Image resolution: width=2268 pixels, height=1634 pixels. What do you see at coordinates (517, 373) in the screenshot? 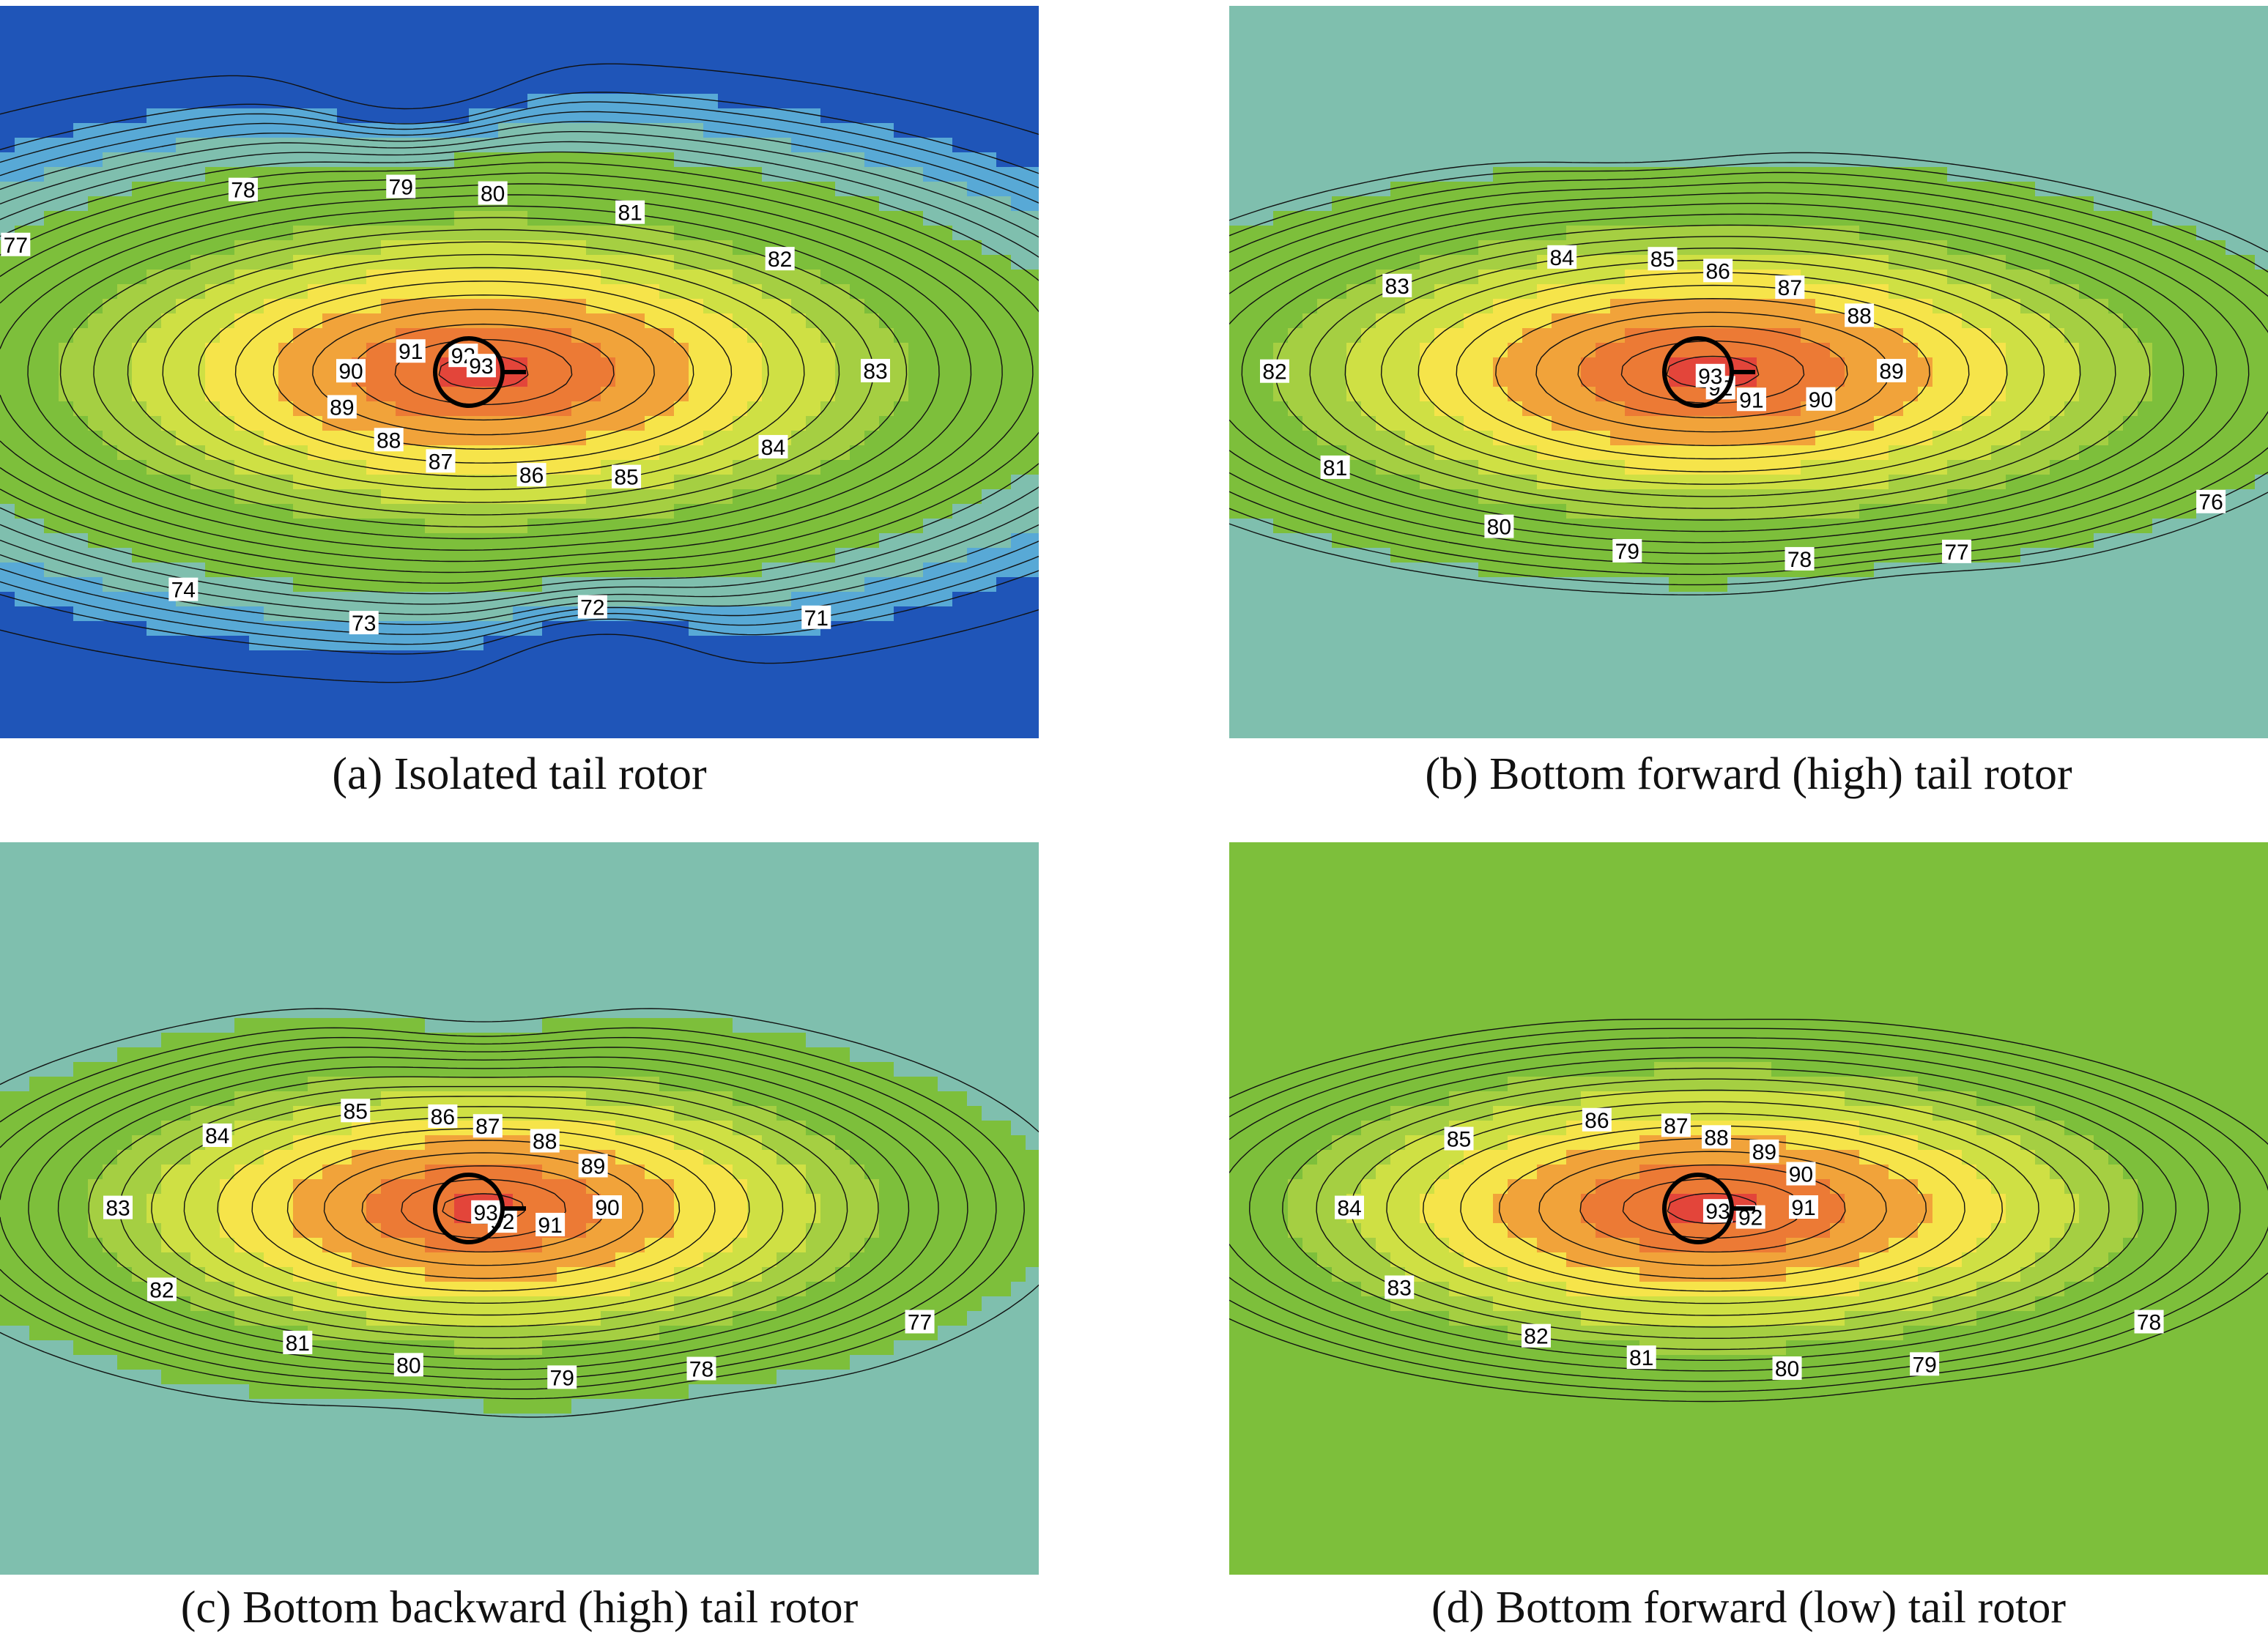
I see `contour-line` at bounding box center [517, 373].